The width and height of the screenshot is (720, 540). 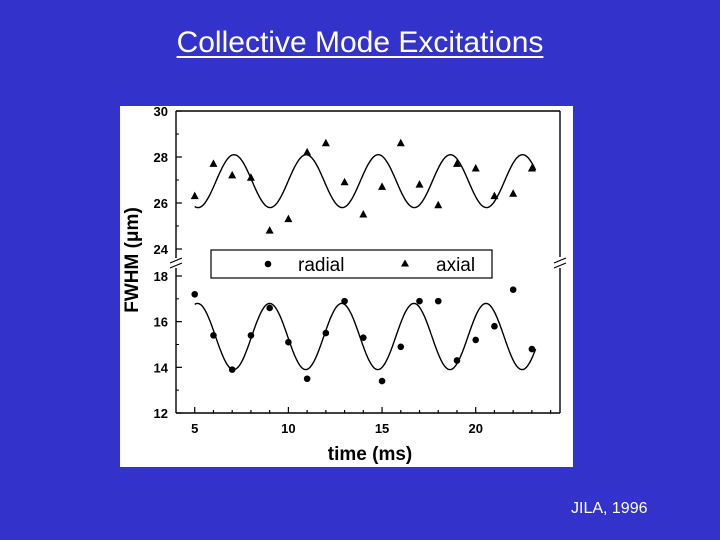 I want to click on x-tick-label: 20, so click(x=475, y=428).